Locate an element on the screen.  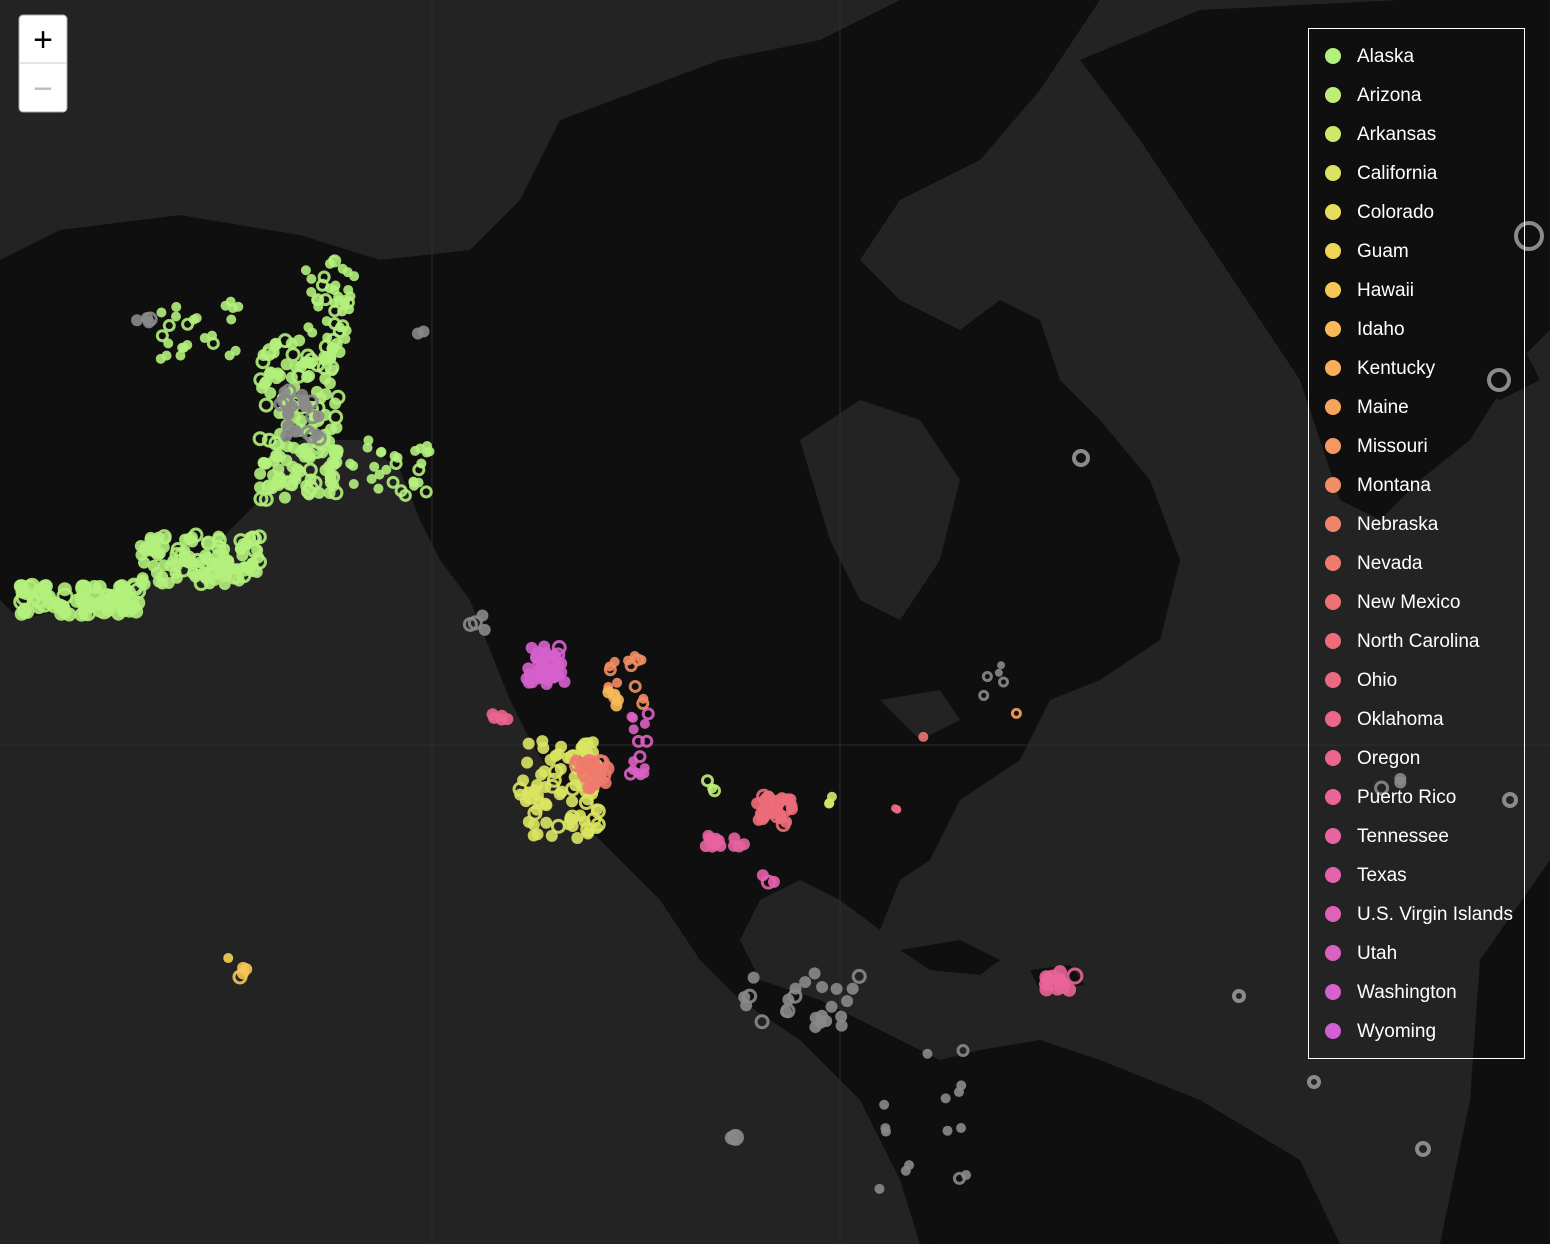
legend-label: Montana is located at coordinates (1394, 485).